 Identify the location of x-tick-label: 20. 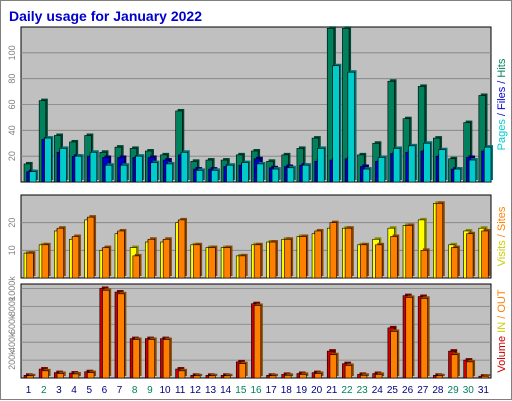
(317, 390).